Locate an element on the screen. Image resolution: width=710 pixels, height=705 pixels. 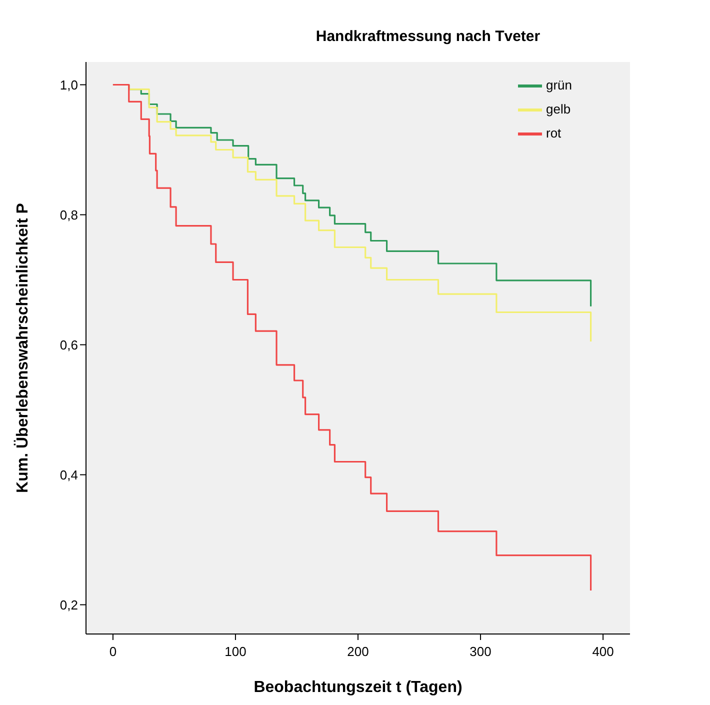
y-tick-label: 0,6 is located at coordinates (69, 344).